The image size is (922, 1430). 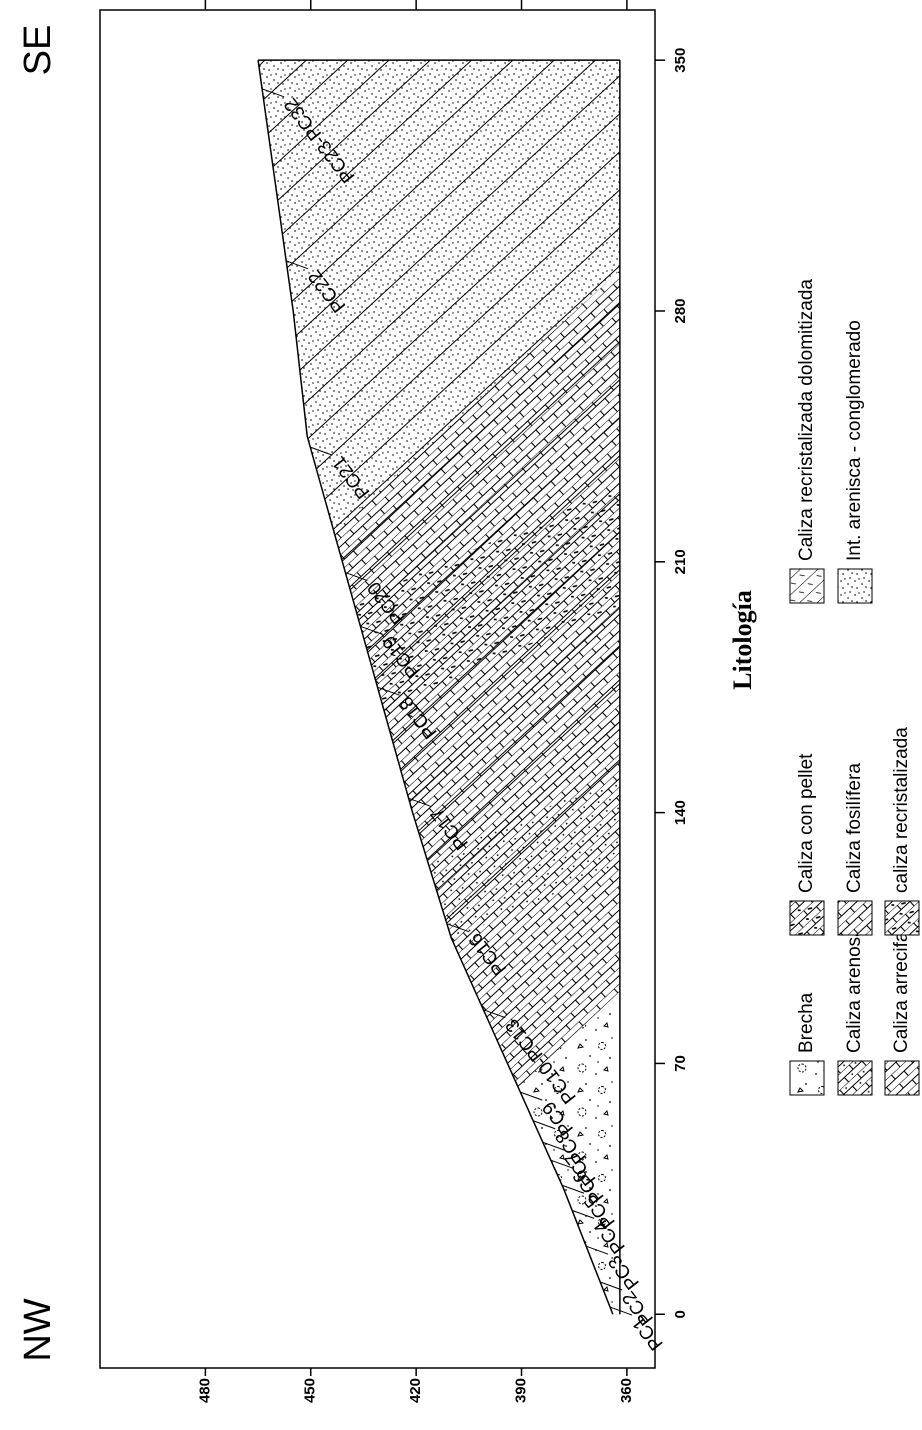 What do you see at coordinates (680, 1063) in the screenshot?
I see `x-tick-label: 70` at bounding box center [680, 1063].